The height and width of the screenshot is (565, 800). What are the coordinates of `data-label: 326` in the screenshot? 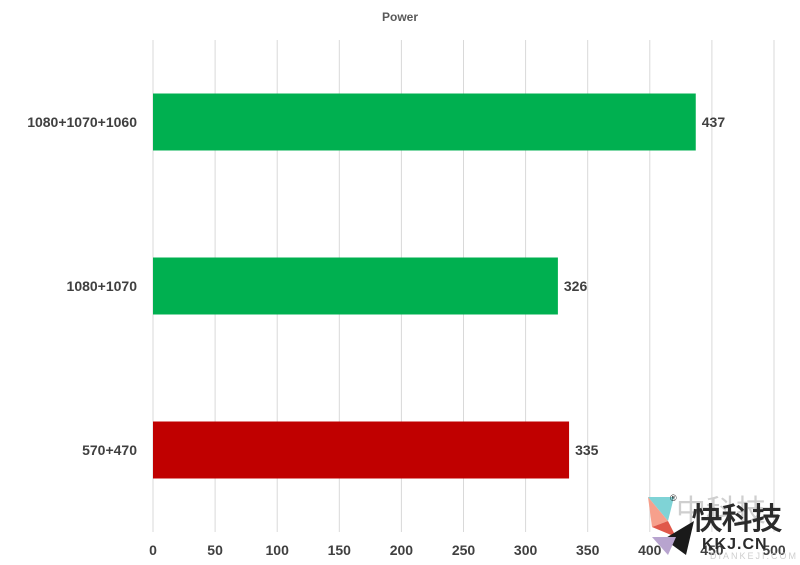 It's located at (576, 286).